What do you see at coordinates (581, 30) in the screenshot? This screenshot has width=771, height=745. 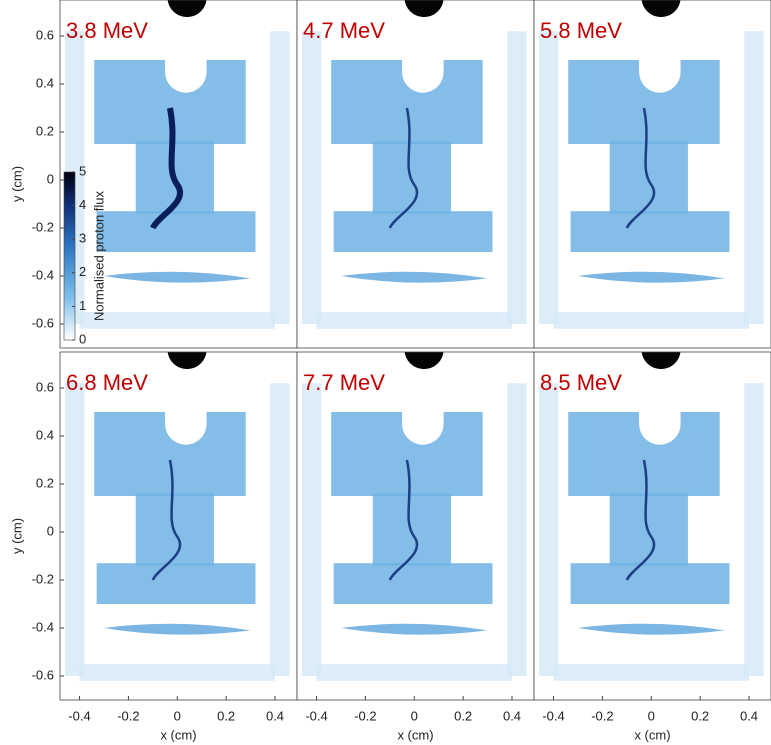 I see `panel-title: 5.8 MeV` at bounding box center [581, 30].